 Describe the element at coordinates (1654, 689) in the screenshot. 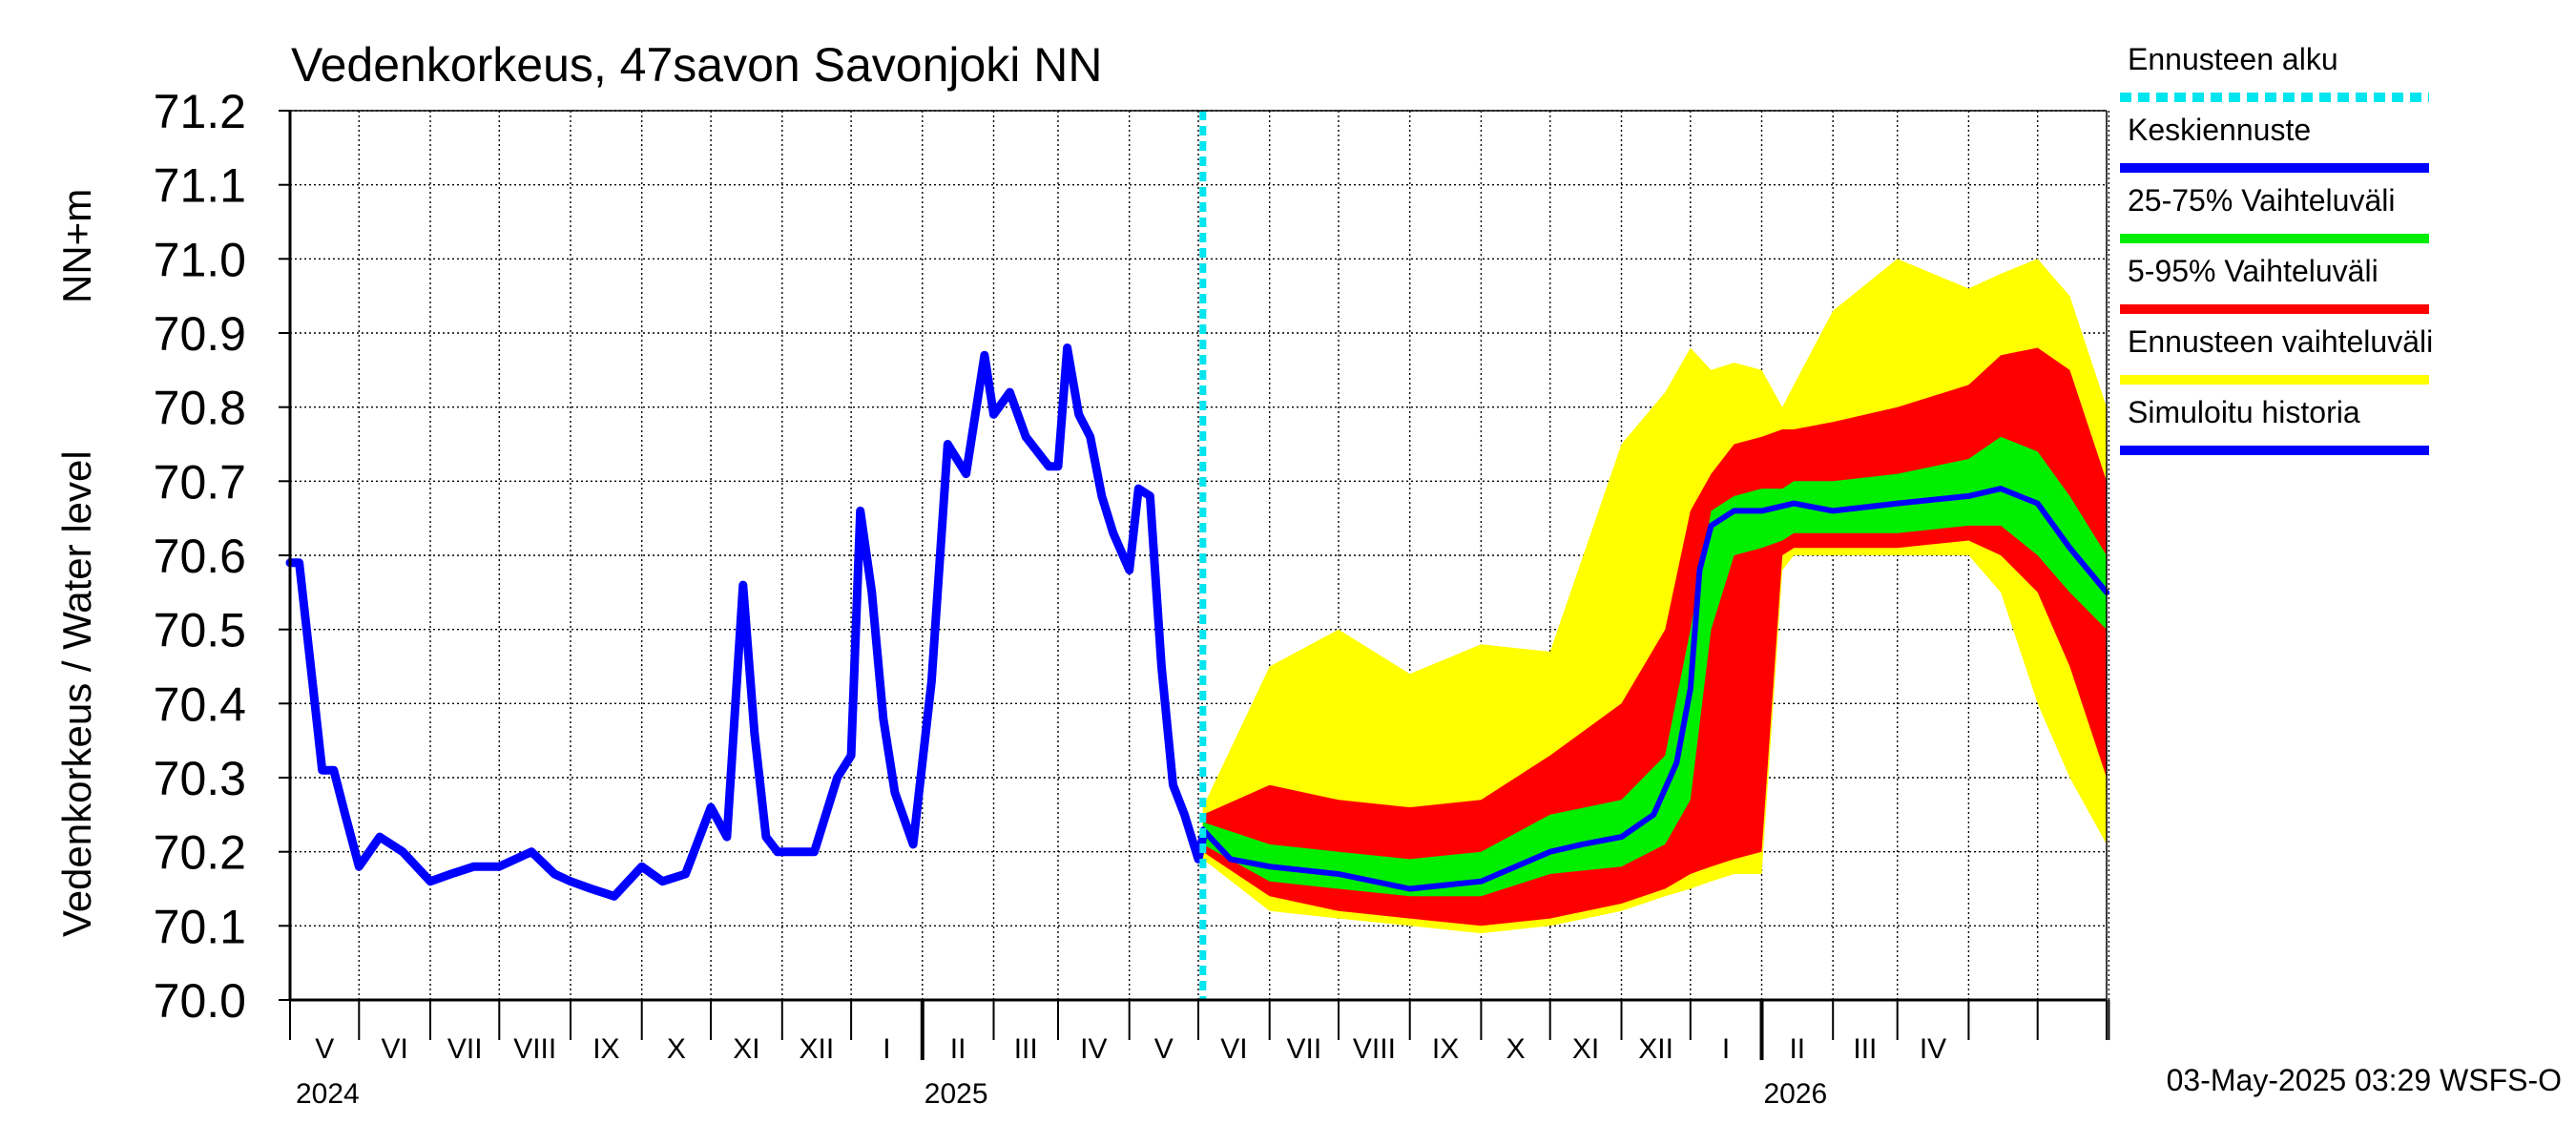

I see `median-forecast-line` at that location.